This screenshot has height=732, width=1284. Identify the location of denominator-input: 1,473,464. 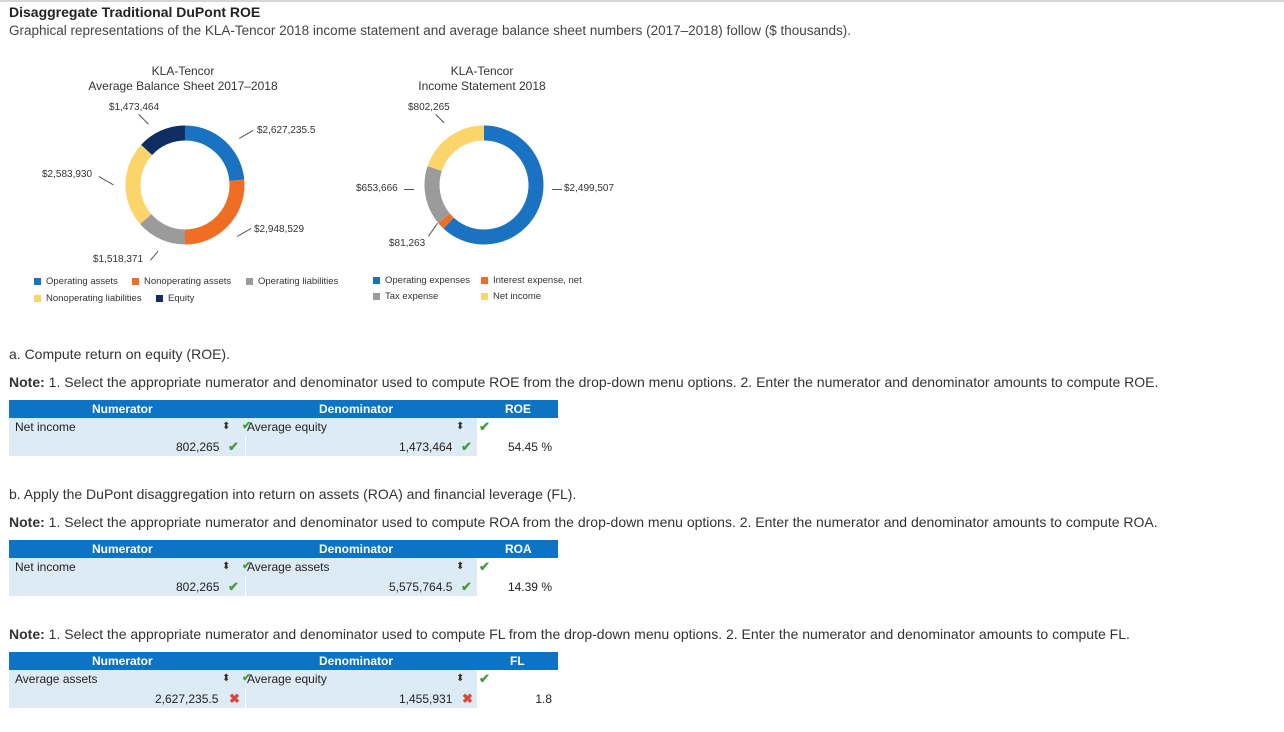
(426, 447).